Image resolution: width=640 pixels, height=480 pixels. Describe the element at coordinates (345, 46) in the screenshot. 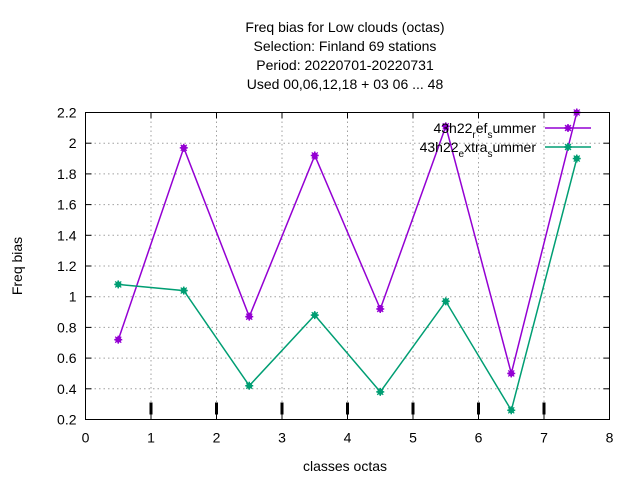

I see `title-line-2: Selection: Finland 69 stations` at that location.